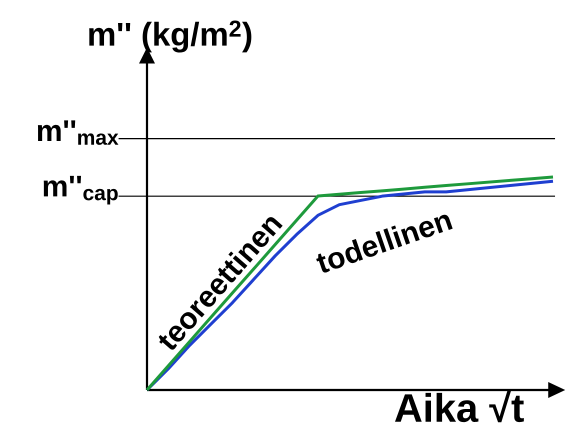 The width and height of the screenshot is (568, 448). What do you see at coordinates (170, 36) in the screenshot?
I see `y-axis-title: m'' (kg/m$^{2}$)` at bounding box center [170, 36].